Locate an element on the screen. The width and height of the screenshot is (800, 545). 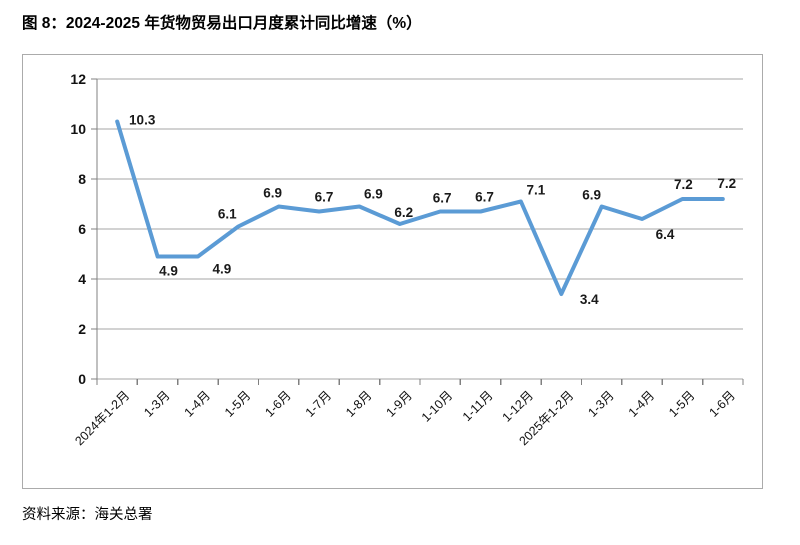
figure-title: 图 8：2024-2025 年货物贸易出口月度累计同比增速（%） is located at coordinates (222, 23).